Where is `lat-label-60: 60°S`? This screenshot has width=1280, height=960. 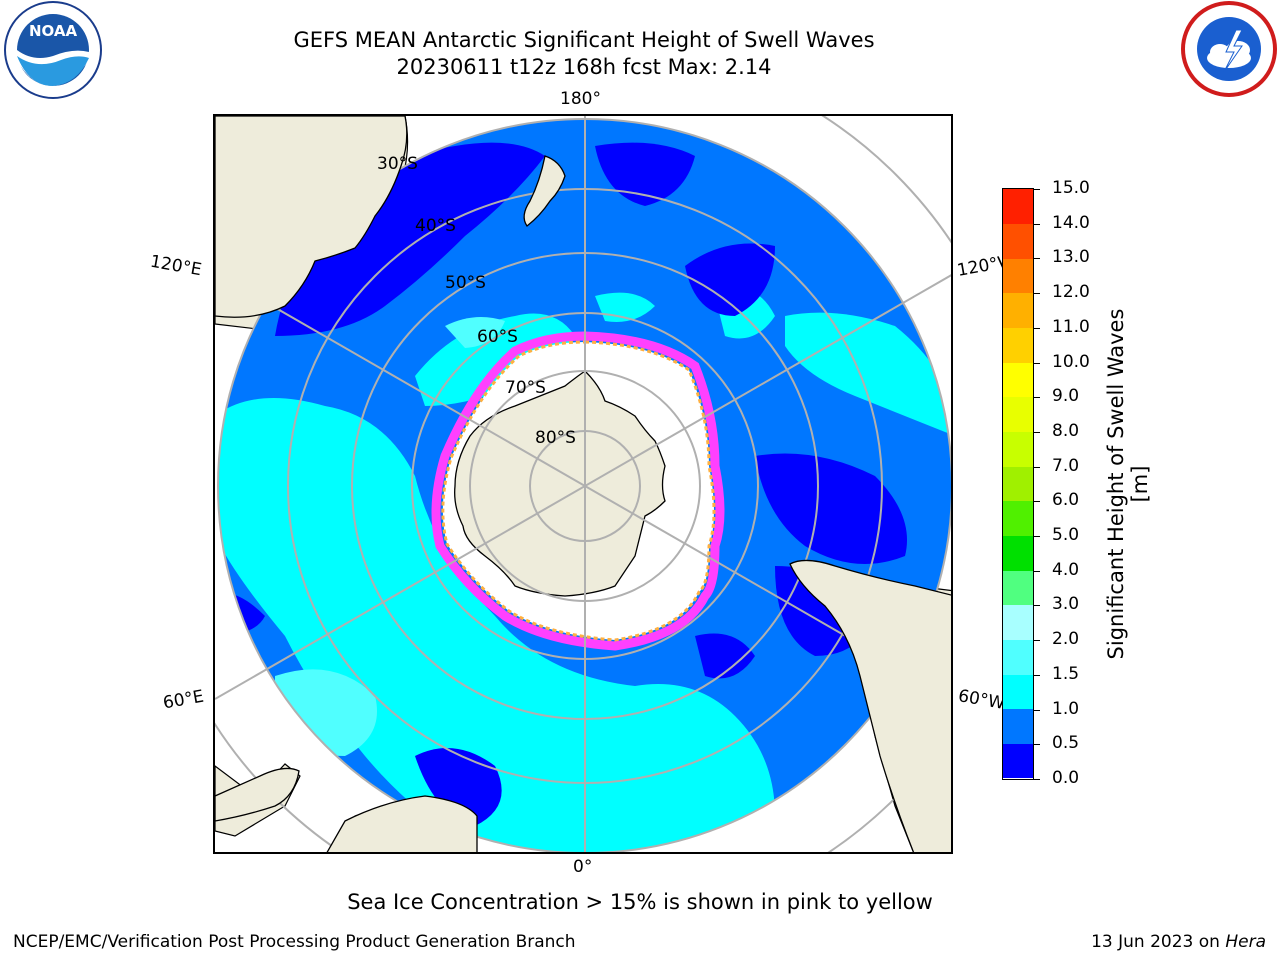
lat-label-60: 60°S is located at coordinates (497, 337).